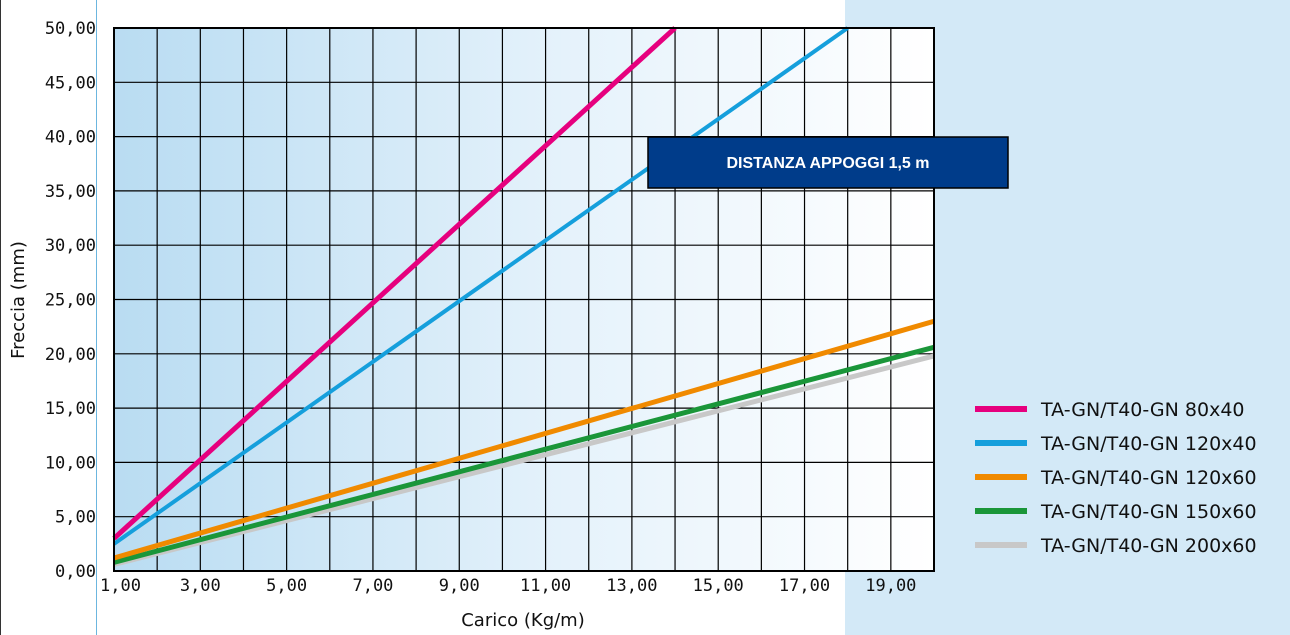 Image resolution: width=1290 pixels, height=635 pixels. Describe the element at coordinates (286, 586) in the screenshot. I see `x-tick-label: 5,00` at that location.